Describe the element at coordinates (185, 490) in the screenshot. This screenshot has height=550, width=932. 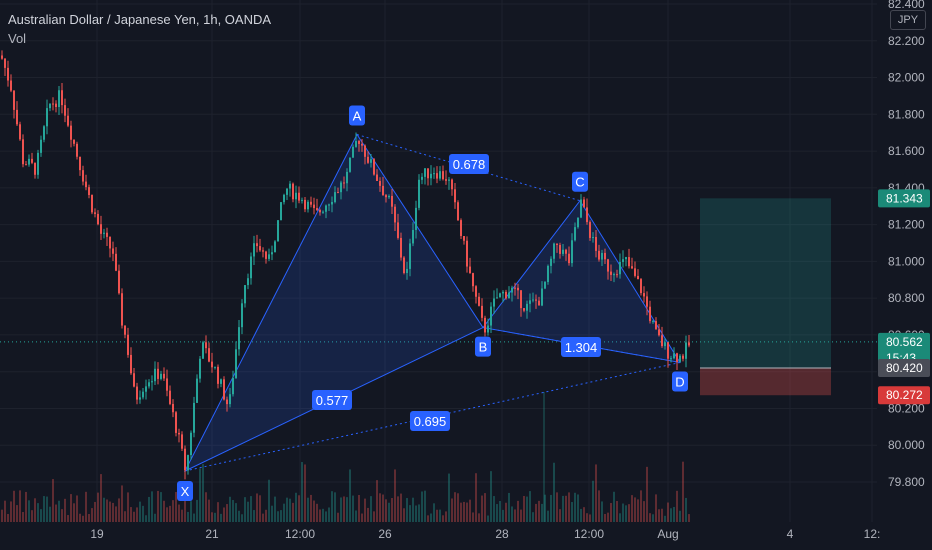
I see `point-label-x: X` at that location.